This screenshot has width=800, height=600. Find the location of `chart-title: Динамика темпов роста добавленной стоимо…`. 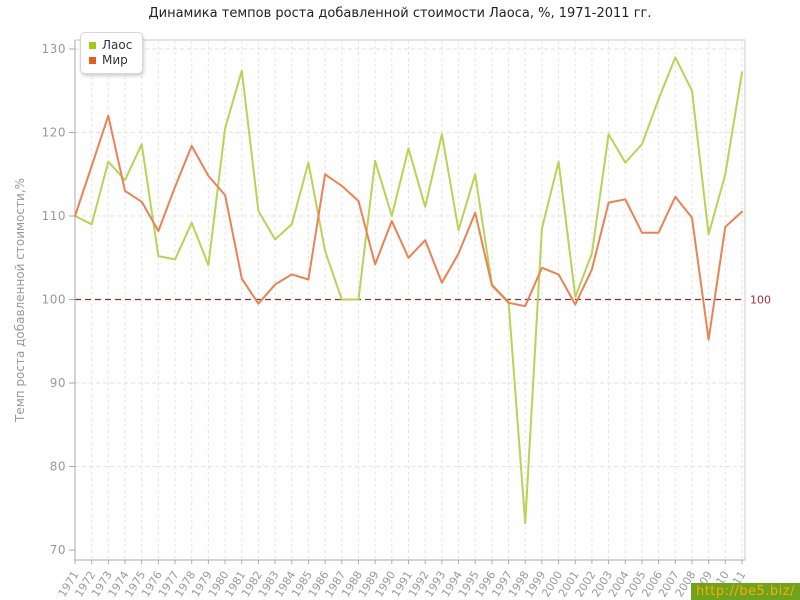

chart-title: Динамика темпов роста добавленной стоимо… is located at coordinates (400, 13).